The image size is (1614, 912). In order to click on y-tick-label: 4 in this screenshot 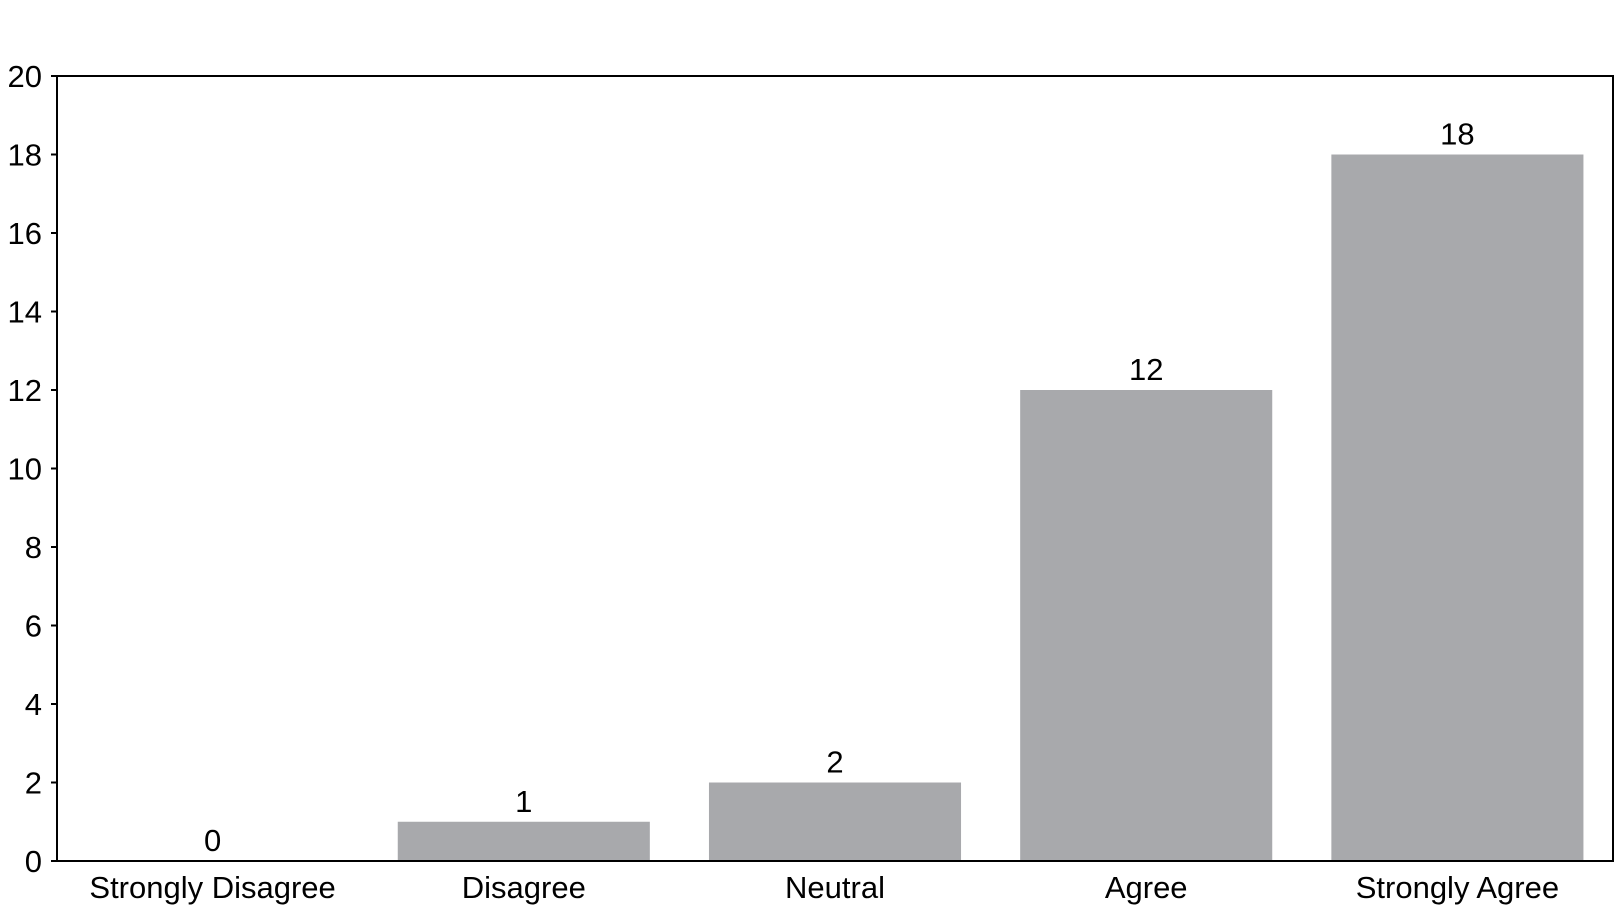, I will do `click(33, 704)`.